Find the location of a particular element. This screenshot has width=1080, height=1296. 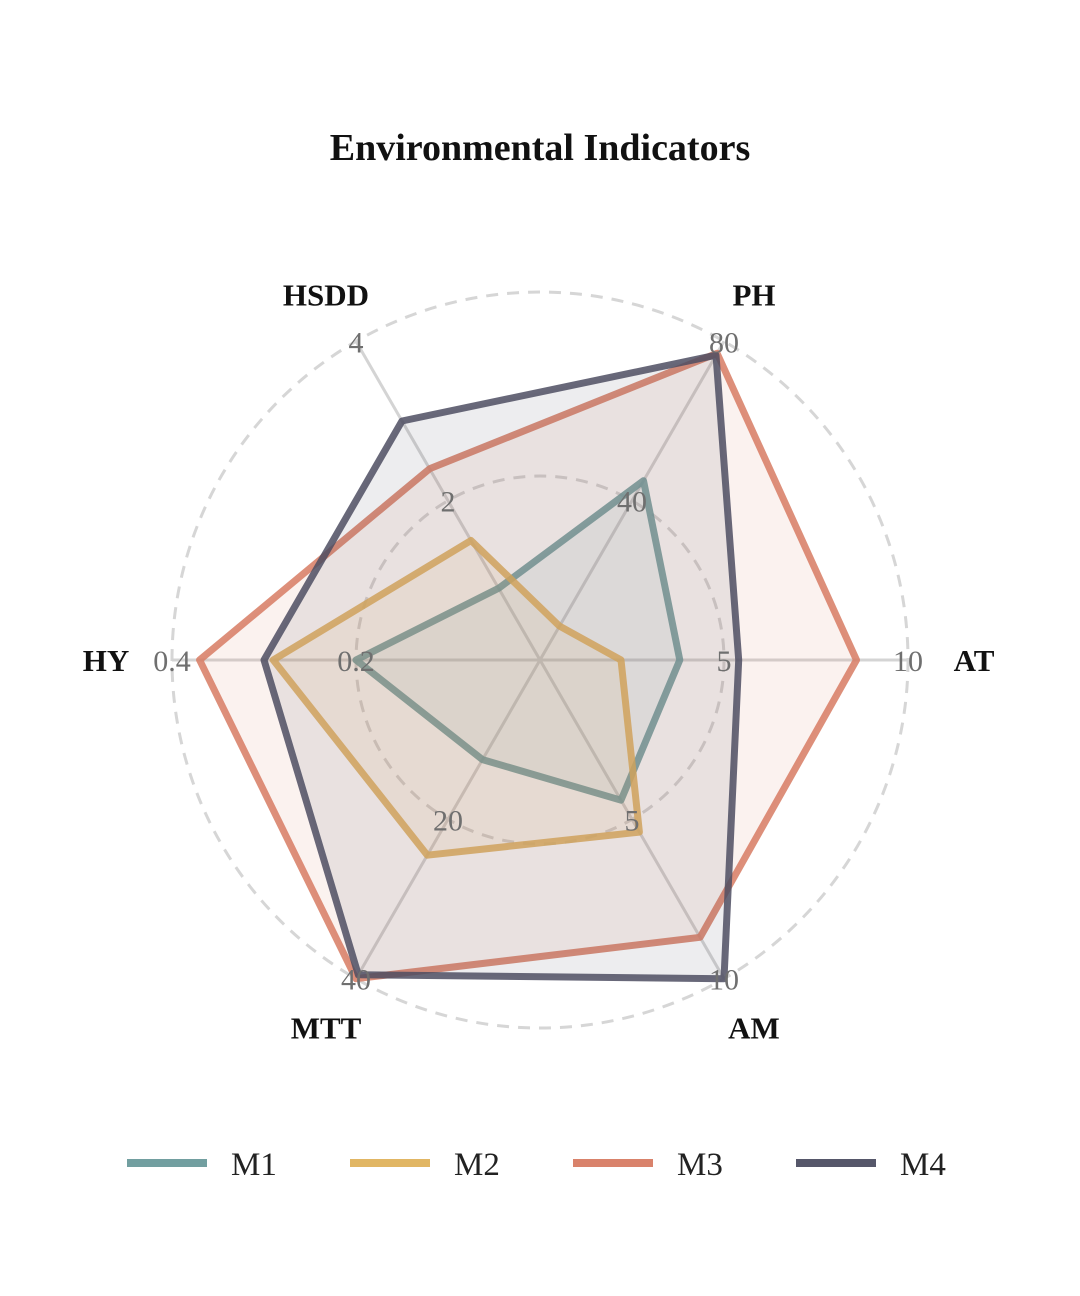

axis-label-mtt: MTT is located at coordinates (326, 1028).